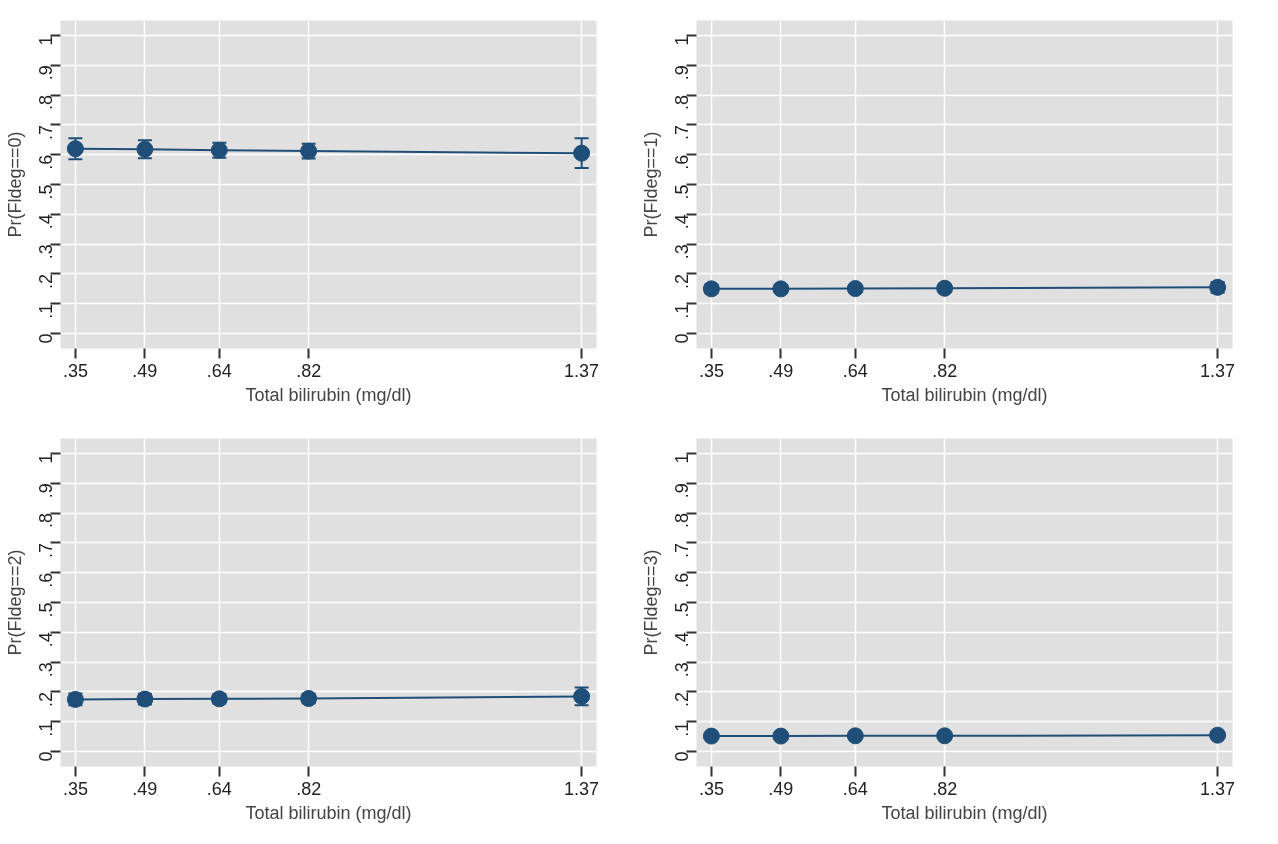 The image size is (1278, 844). Describe the element at coordinates (650, 602) in the screenshot. I see `y-axis-title: Pr(Fldeg==3)` at that location.